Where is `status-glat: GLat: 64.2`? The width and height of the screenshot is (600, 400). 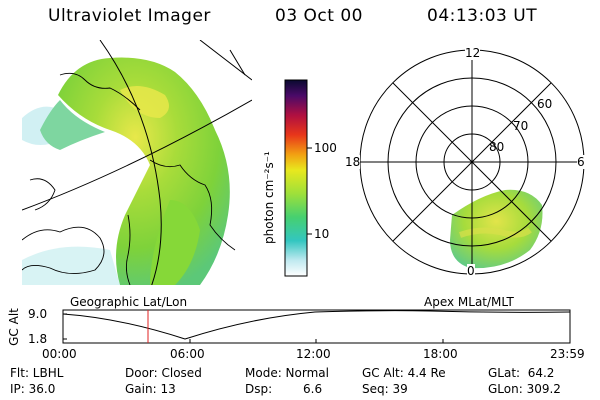
status-glat: GLat: 64.2 is located at coordinates (521, 373).